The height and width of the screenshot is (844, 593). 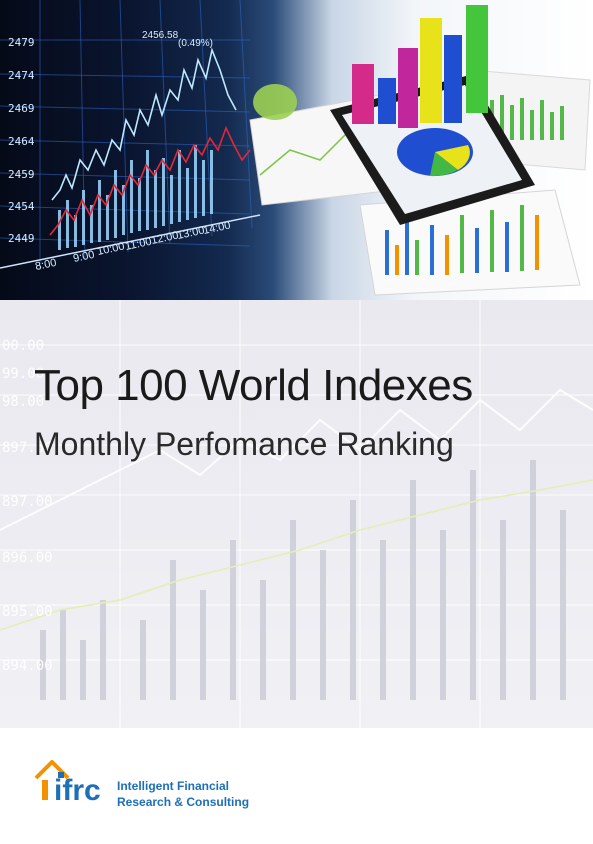 I want to click on background-y-tick: 897.50, so click(x=27, y=448).